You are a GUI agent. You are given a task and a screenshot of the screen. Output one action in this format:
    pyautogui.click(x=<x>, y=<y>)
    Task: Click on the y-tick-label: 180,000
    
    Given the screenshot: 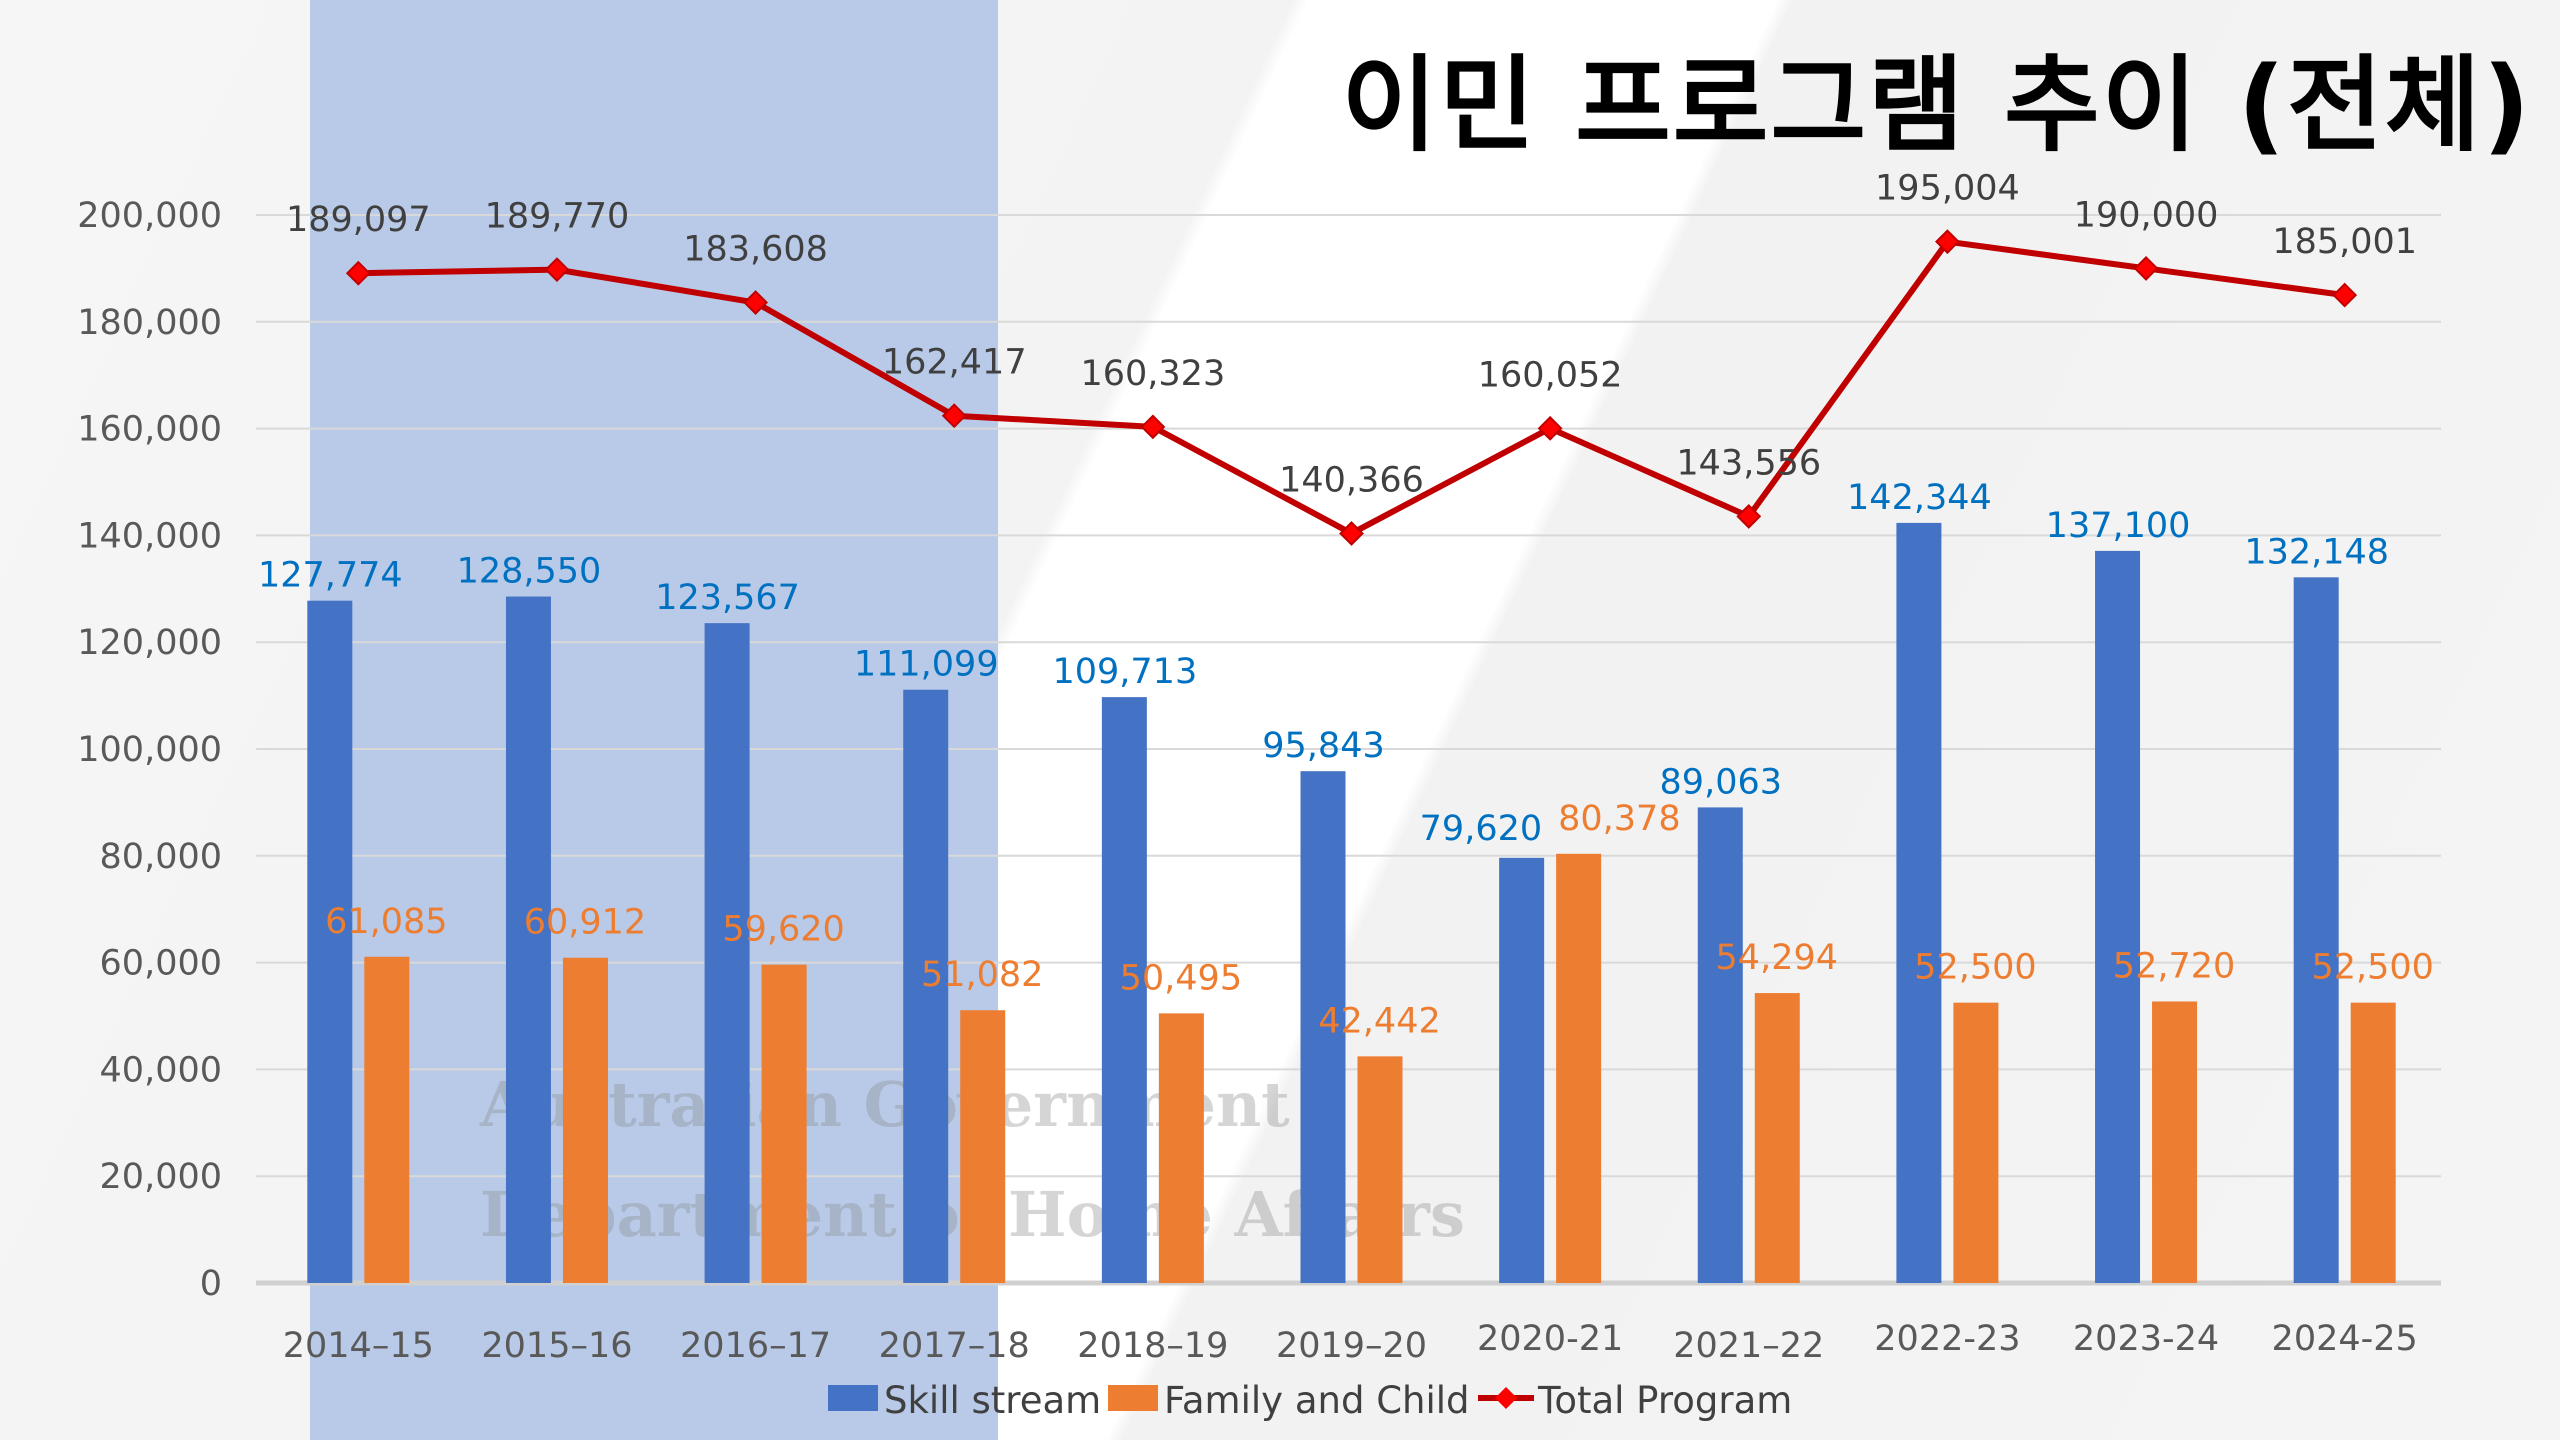 What is the action you would take?
    pyautogui.click(x=149, y=323)
    